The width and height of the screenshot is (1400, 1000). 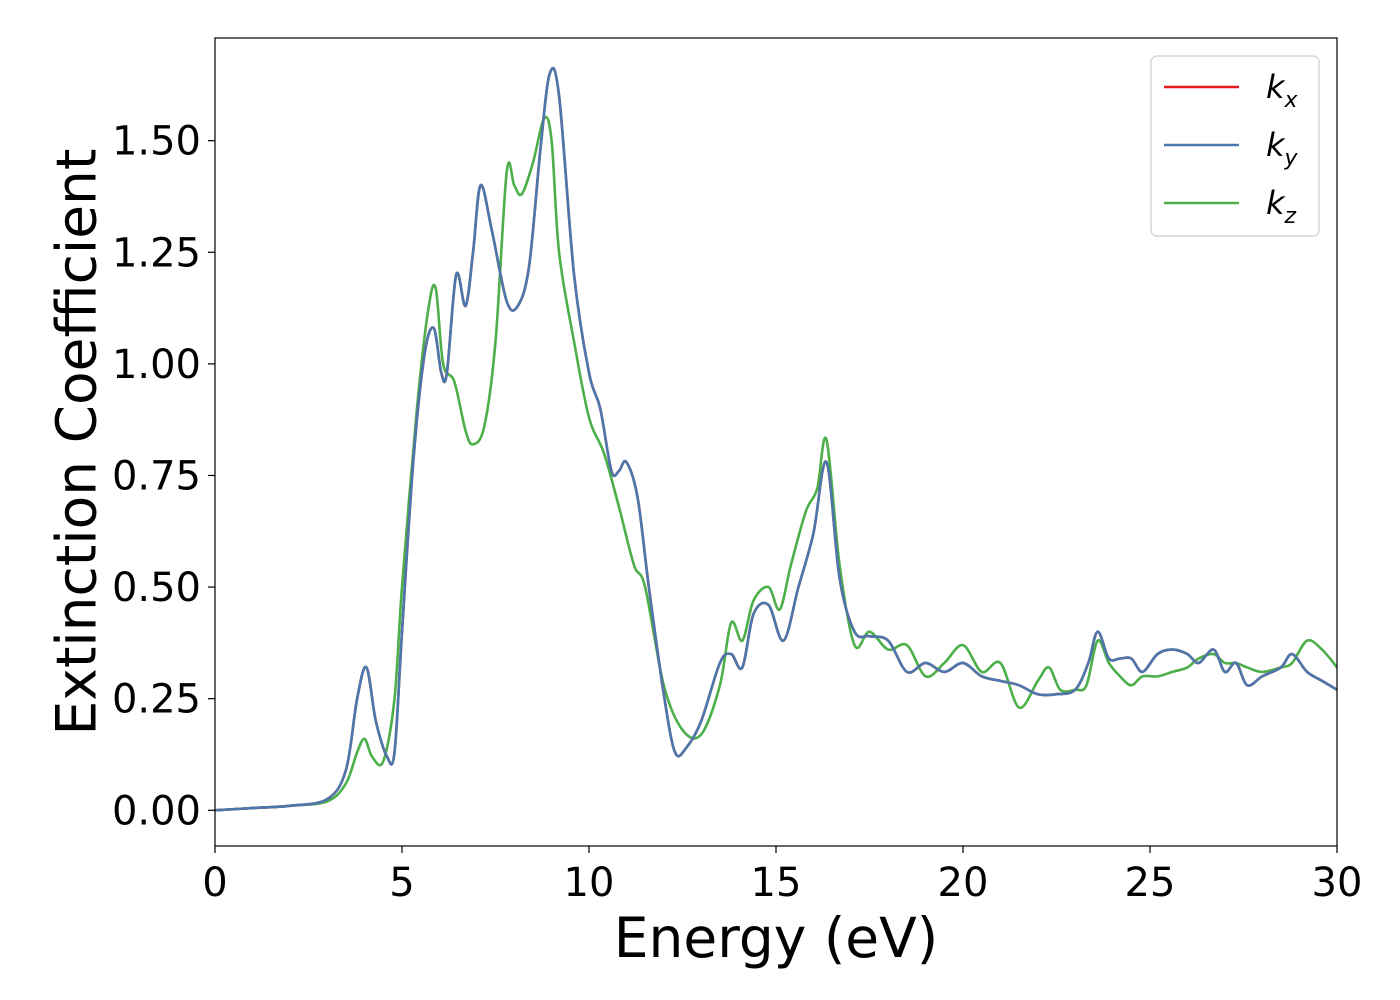 What do you see at coordinates (156, 588) in the screenshot?
I see `y-tick-label: 0.50` at bounding box center [156, 588].